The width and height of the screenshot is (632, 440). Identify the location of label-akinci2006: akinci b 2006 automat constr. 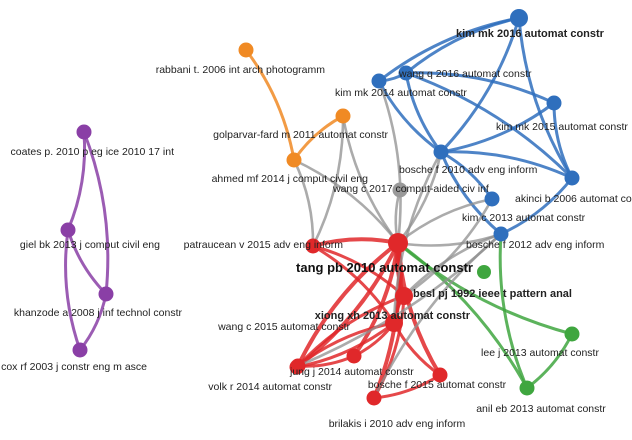
(573, 199).